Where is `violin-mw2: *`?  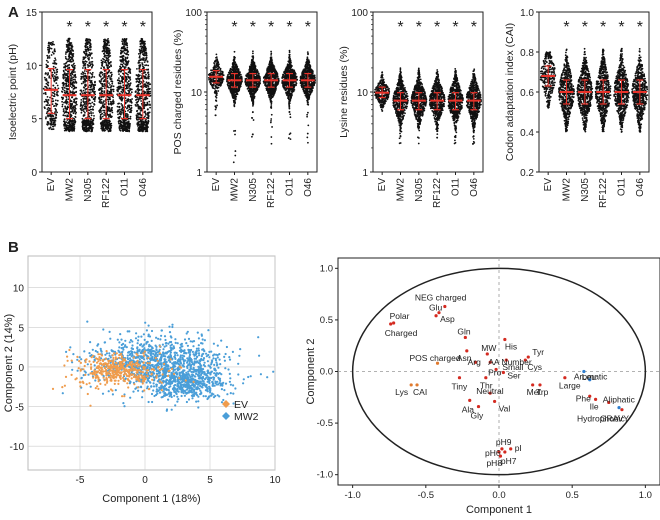 violin-mw2: * is located at coordinates (234, 91).